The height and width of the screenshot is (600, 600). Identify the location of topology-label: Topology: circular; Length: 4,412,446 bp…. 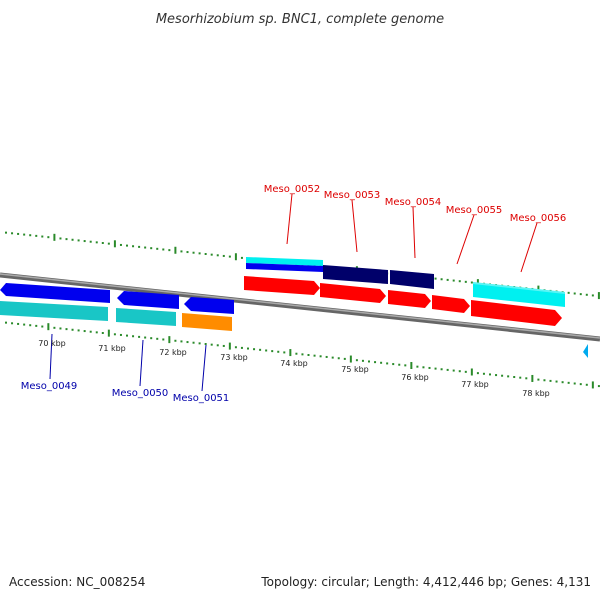
(425, 582).